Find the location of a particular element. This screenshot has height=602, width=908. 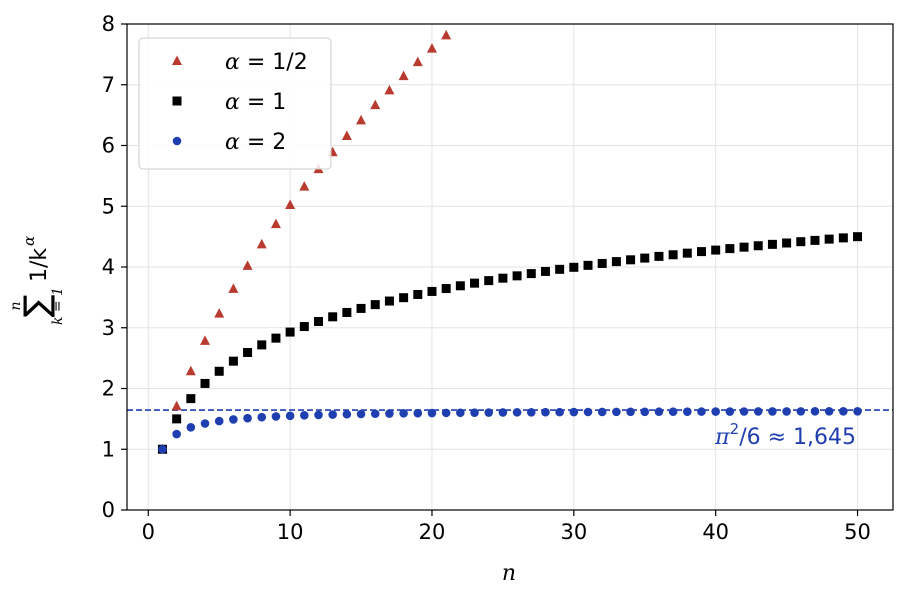

y-tick-label: 3 is located at coordinates (108, 328).